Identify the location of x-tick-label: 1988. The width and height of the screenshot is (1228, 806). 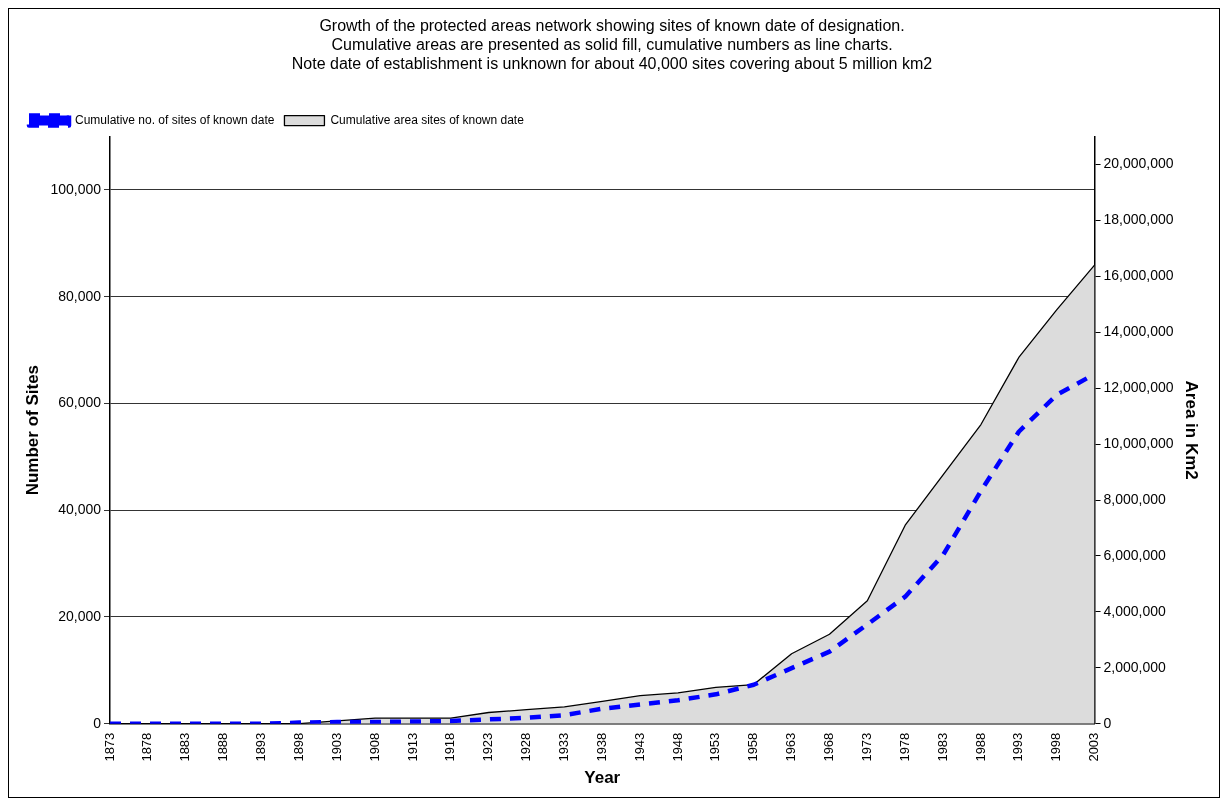
(980, 747).